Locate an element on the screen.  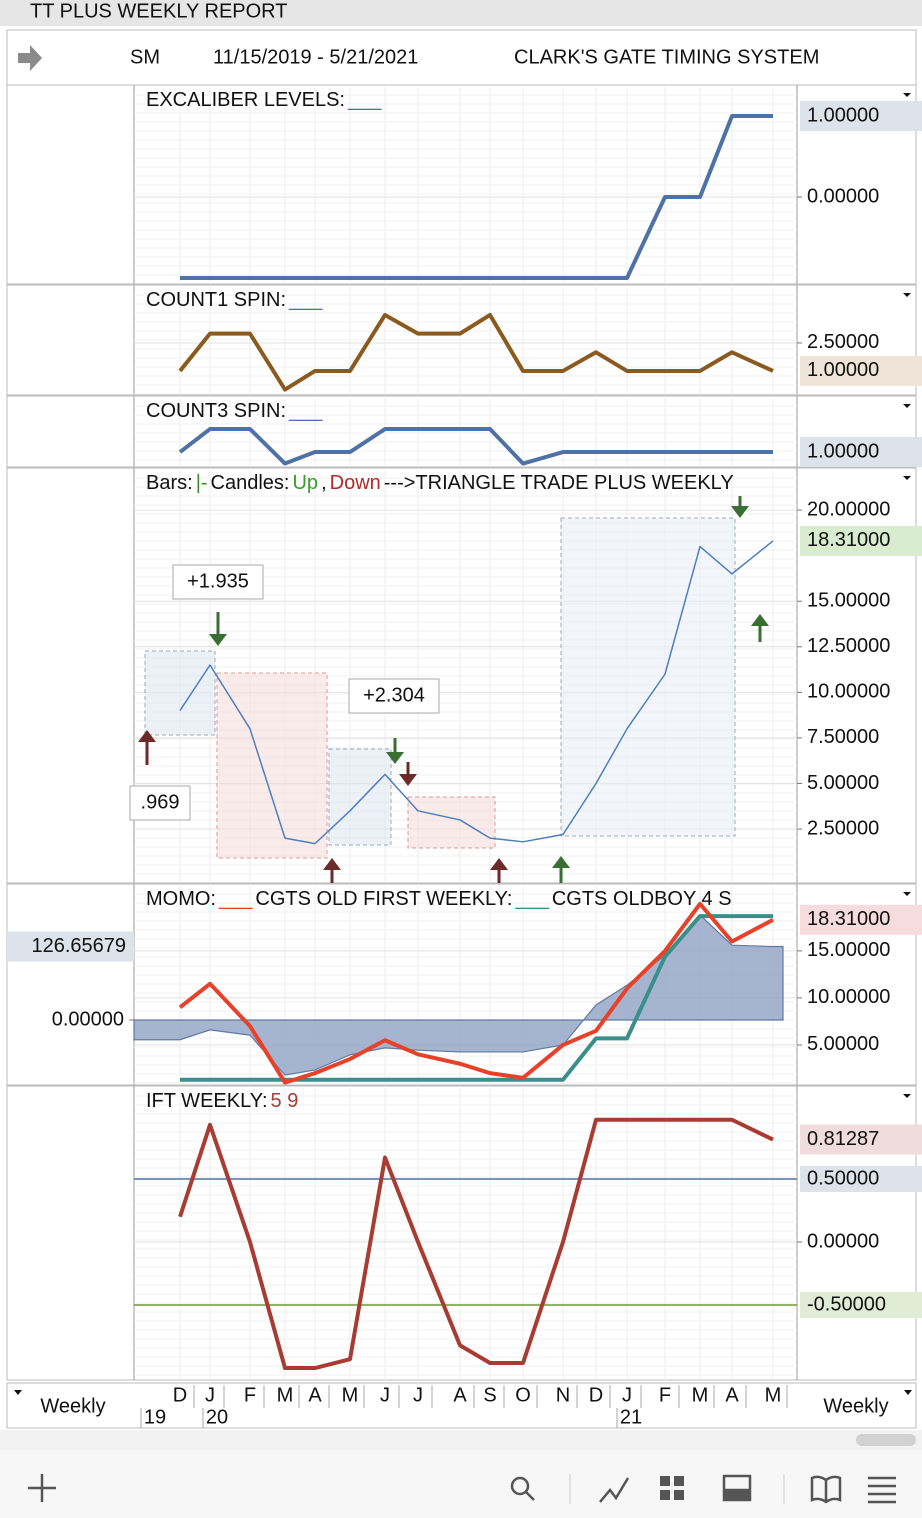
level-label: 0.50000 is located at coordinates (843, 1178).